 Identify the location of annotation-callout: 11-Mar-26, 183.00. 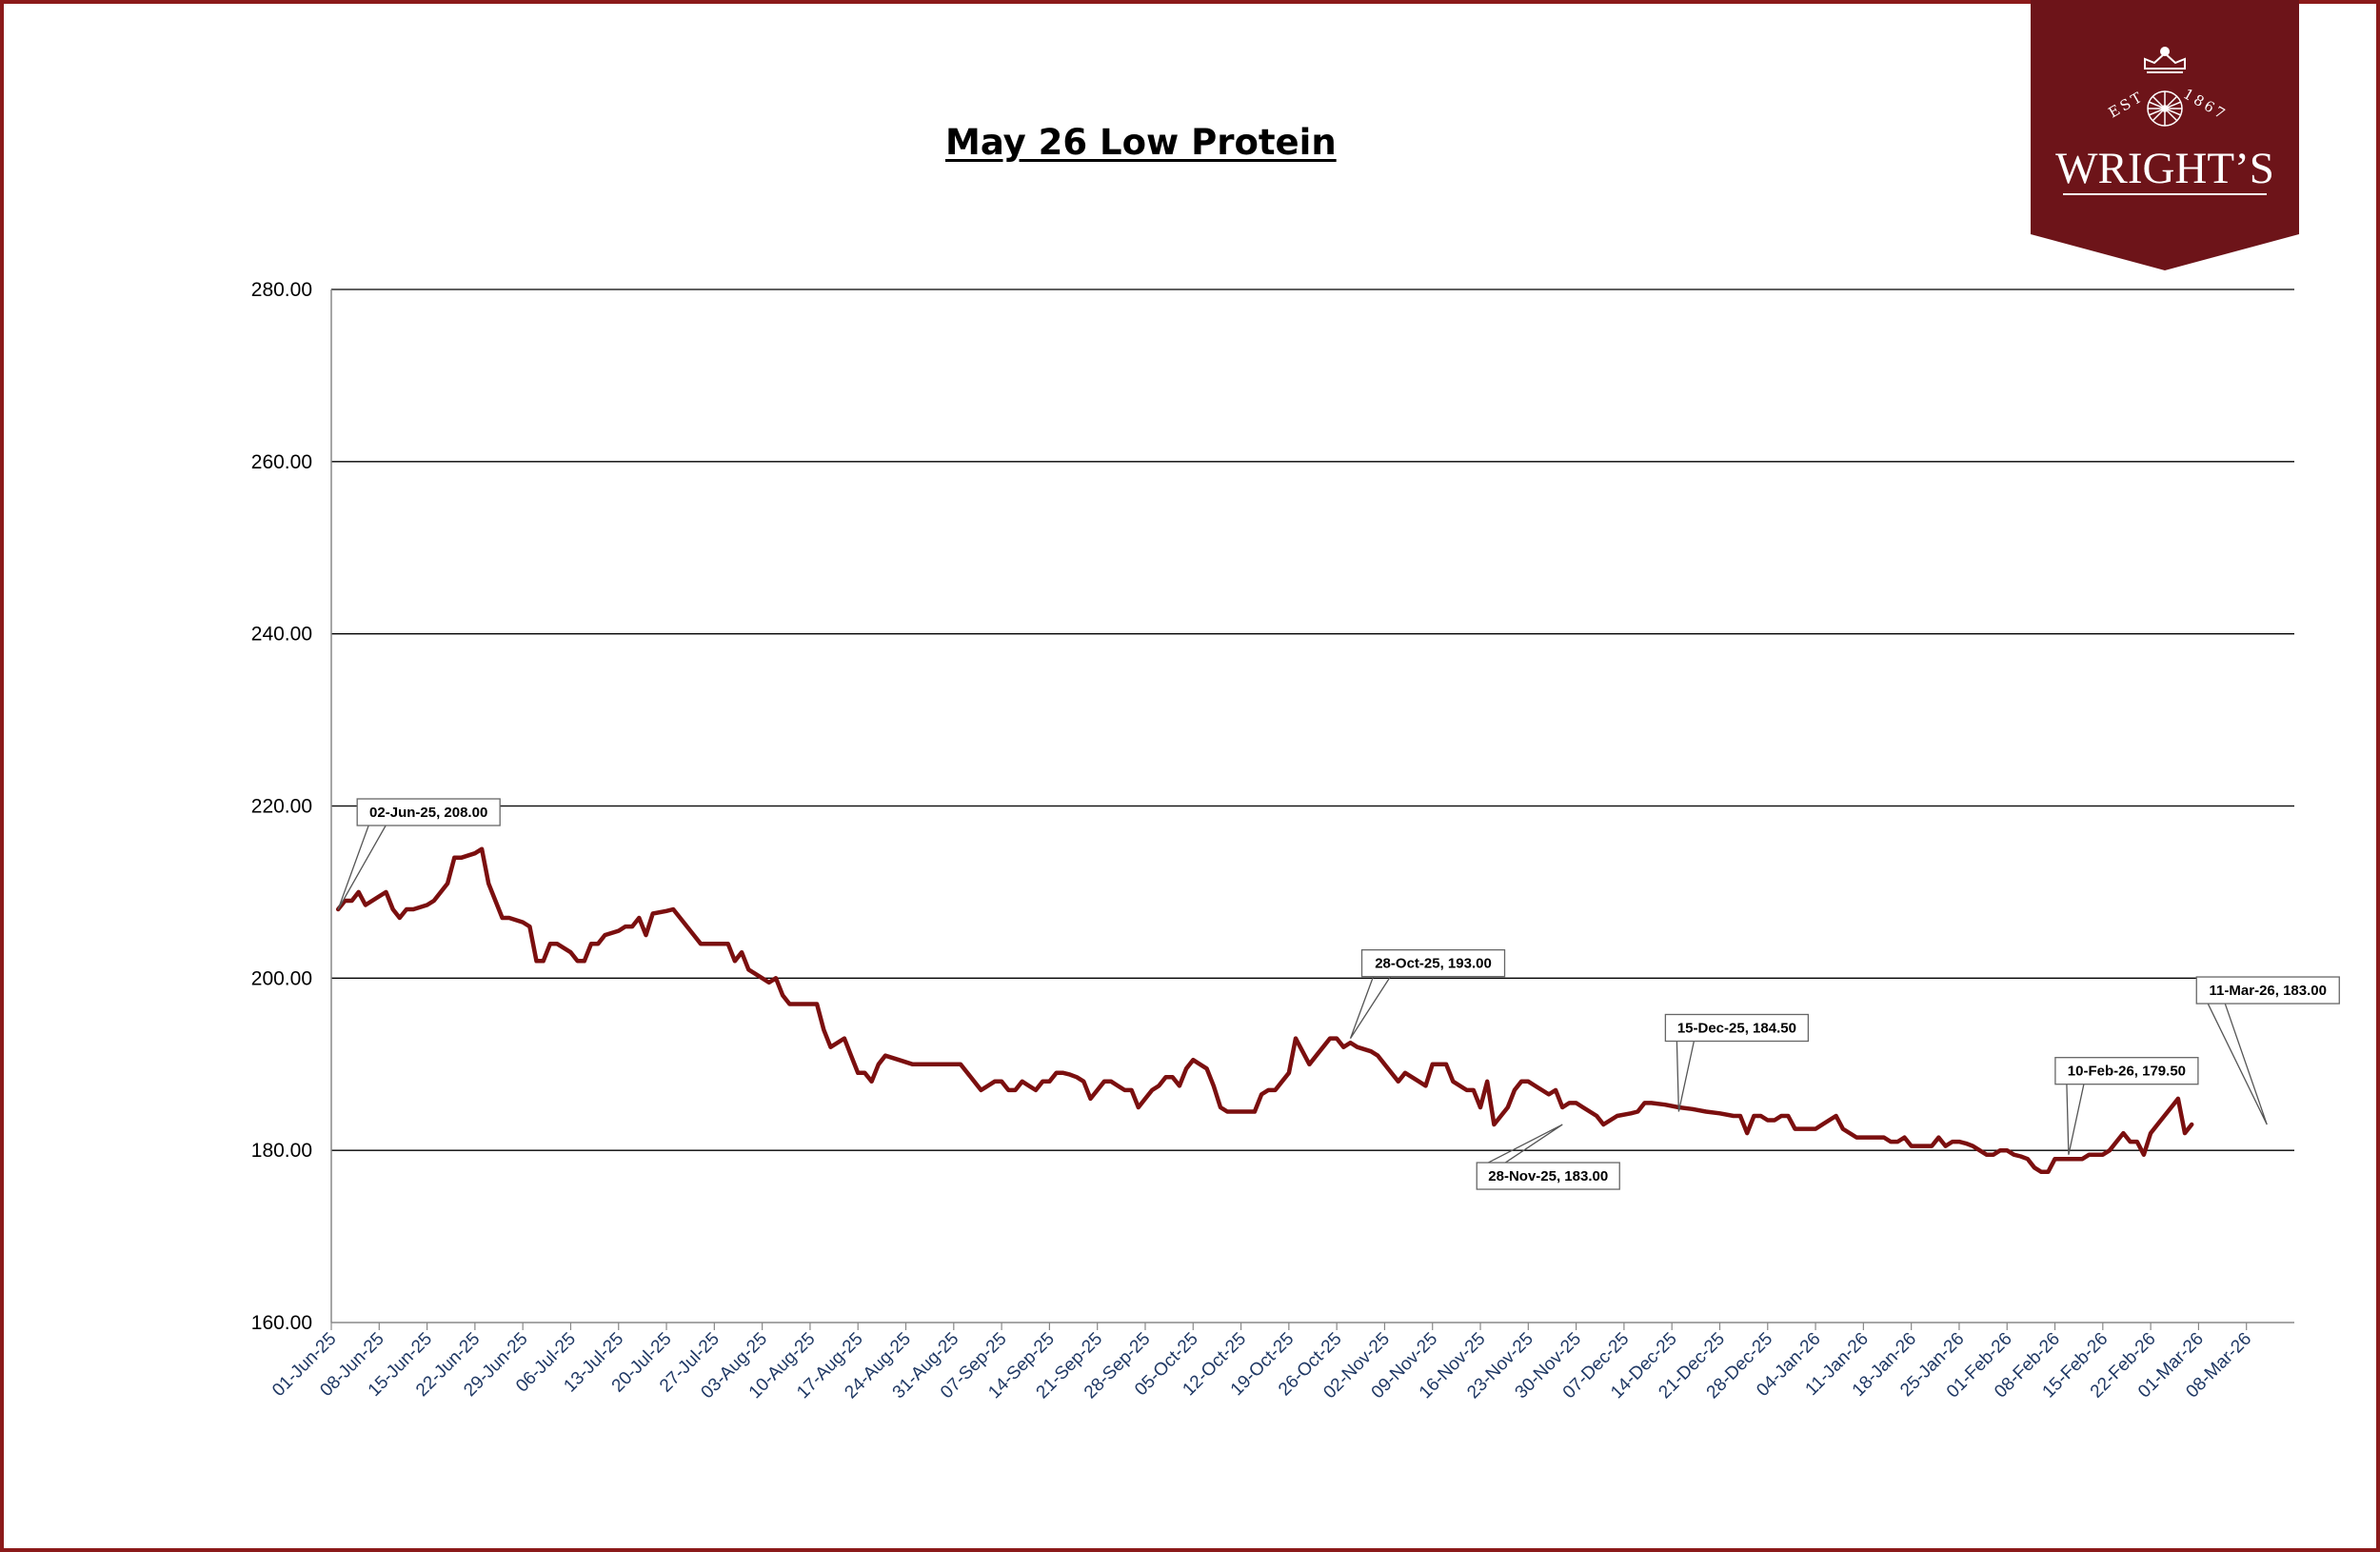
(2267, 1051).